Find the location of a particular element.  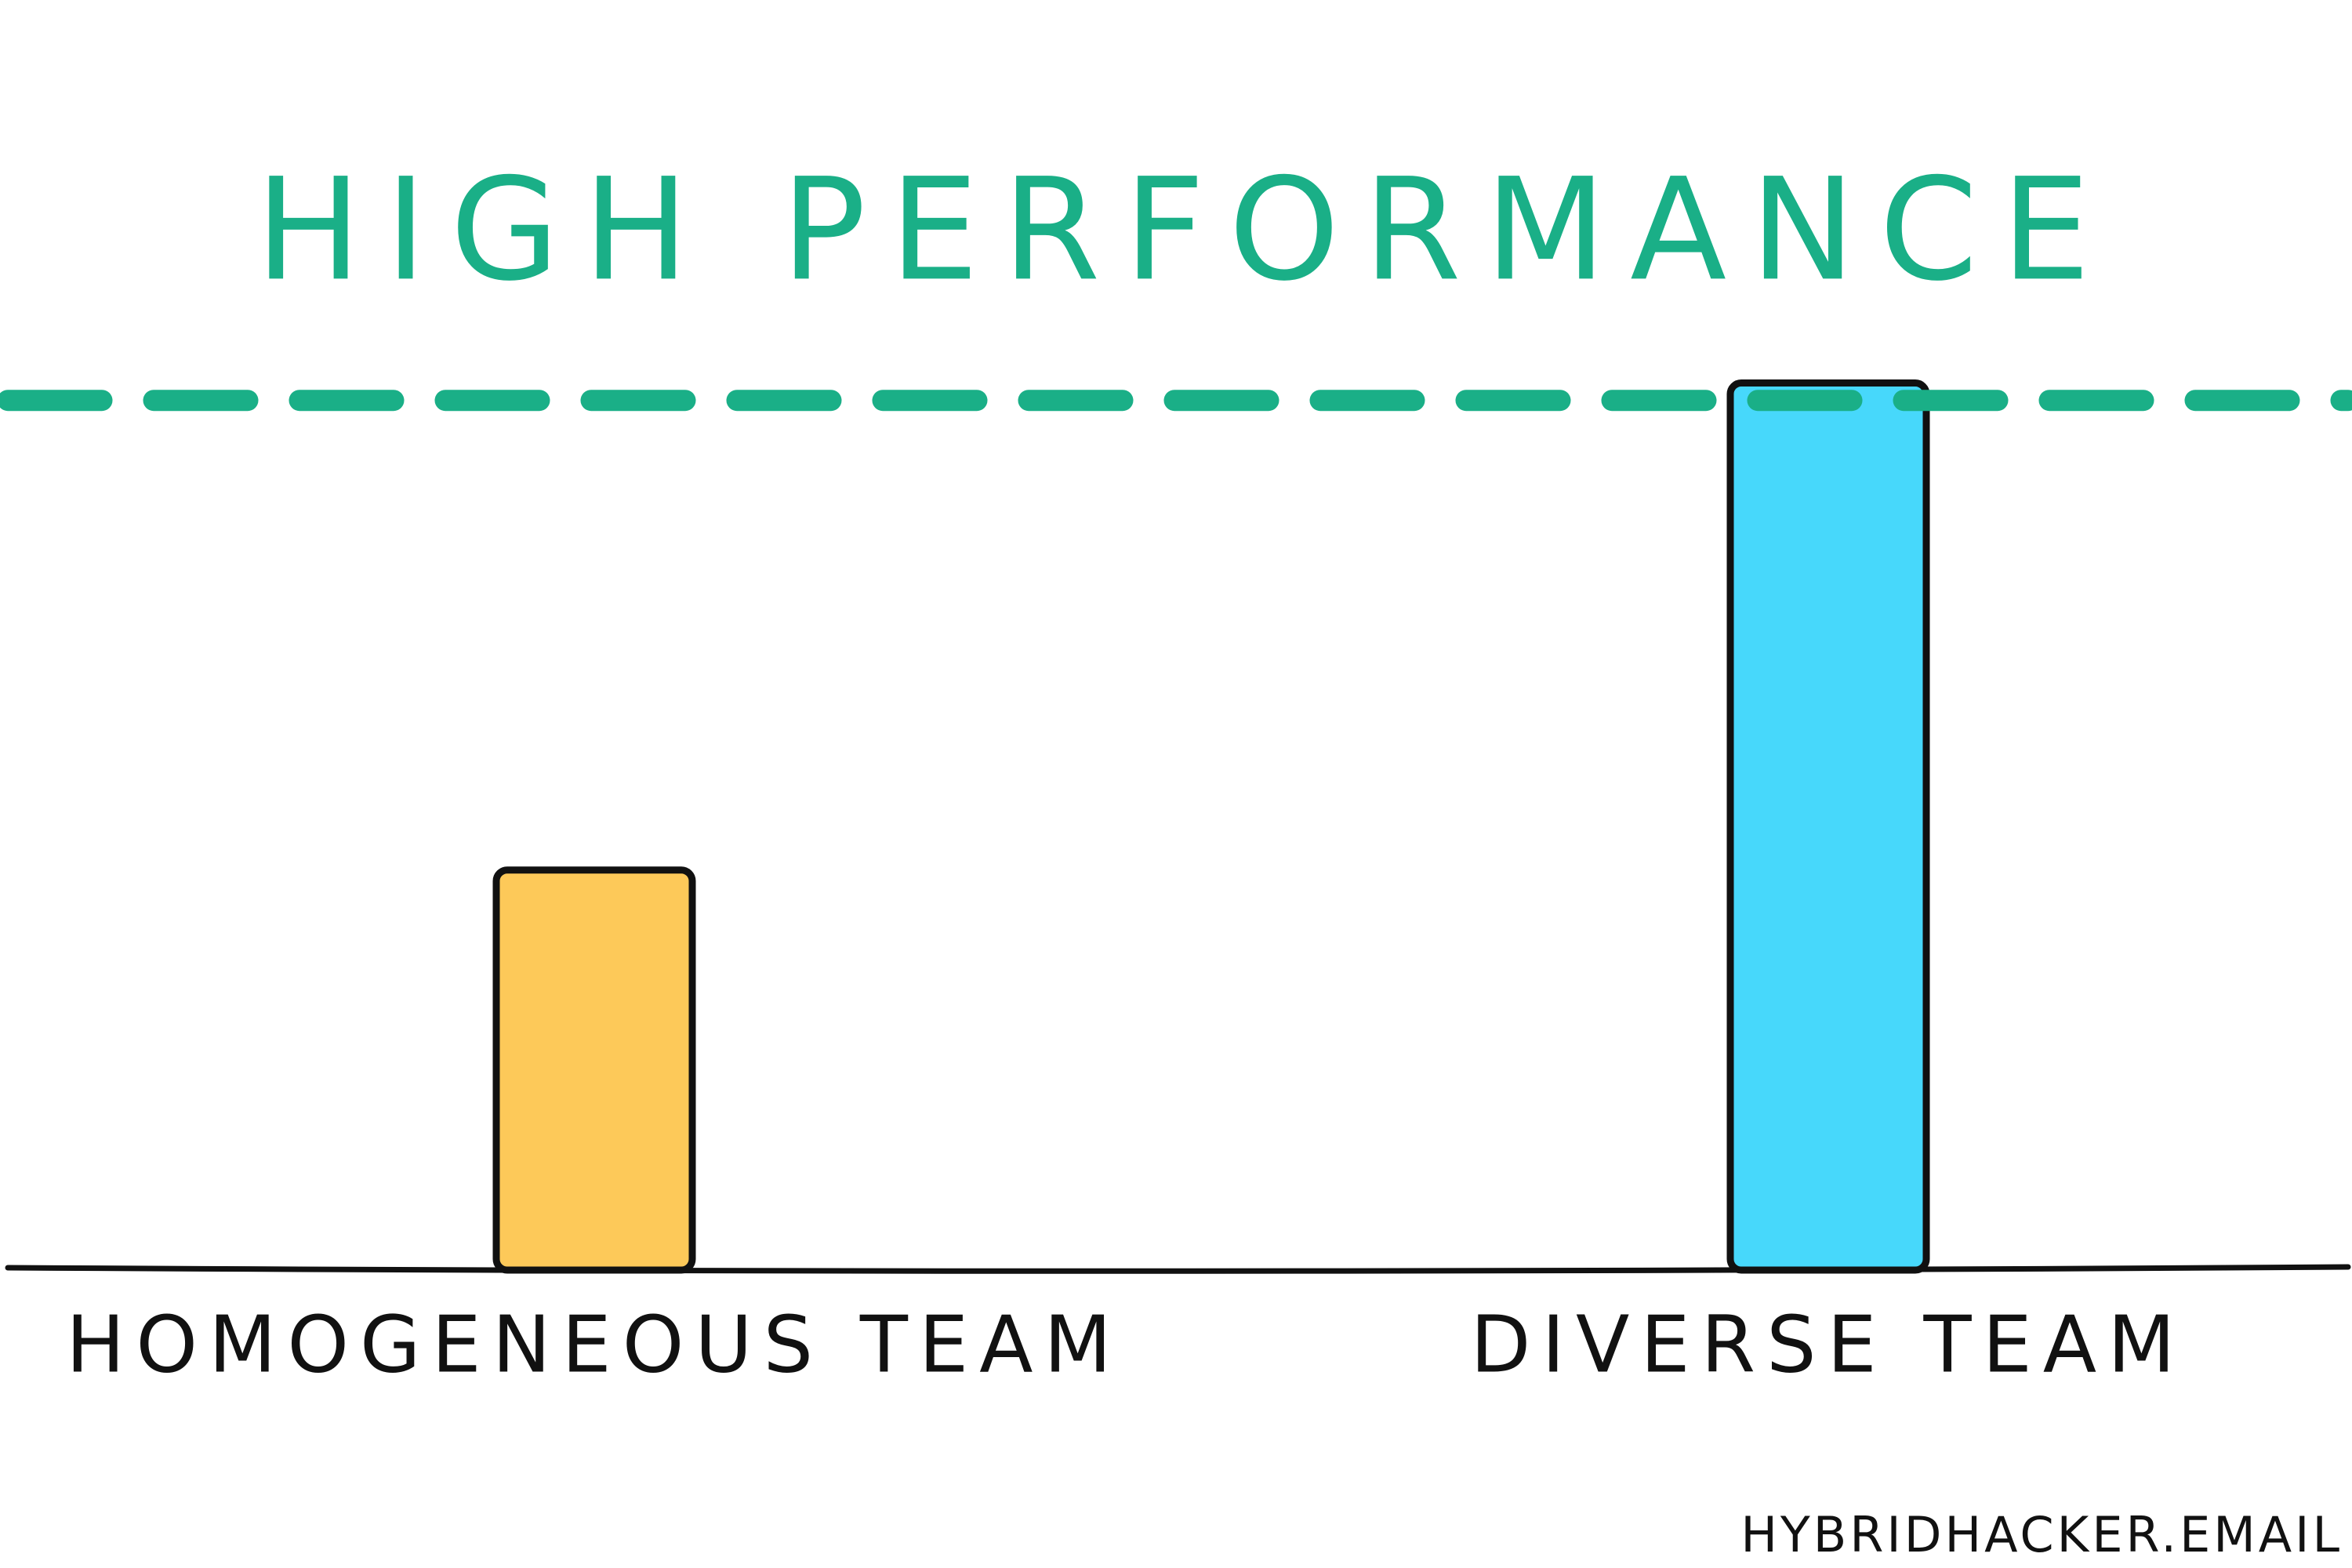

x-tick-label: HOMOGENEOUS TEAM is located at coordinates (594, 1344).